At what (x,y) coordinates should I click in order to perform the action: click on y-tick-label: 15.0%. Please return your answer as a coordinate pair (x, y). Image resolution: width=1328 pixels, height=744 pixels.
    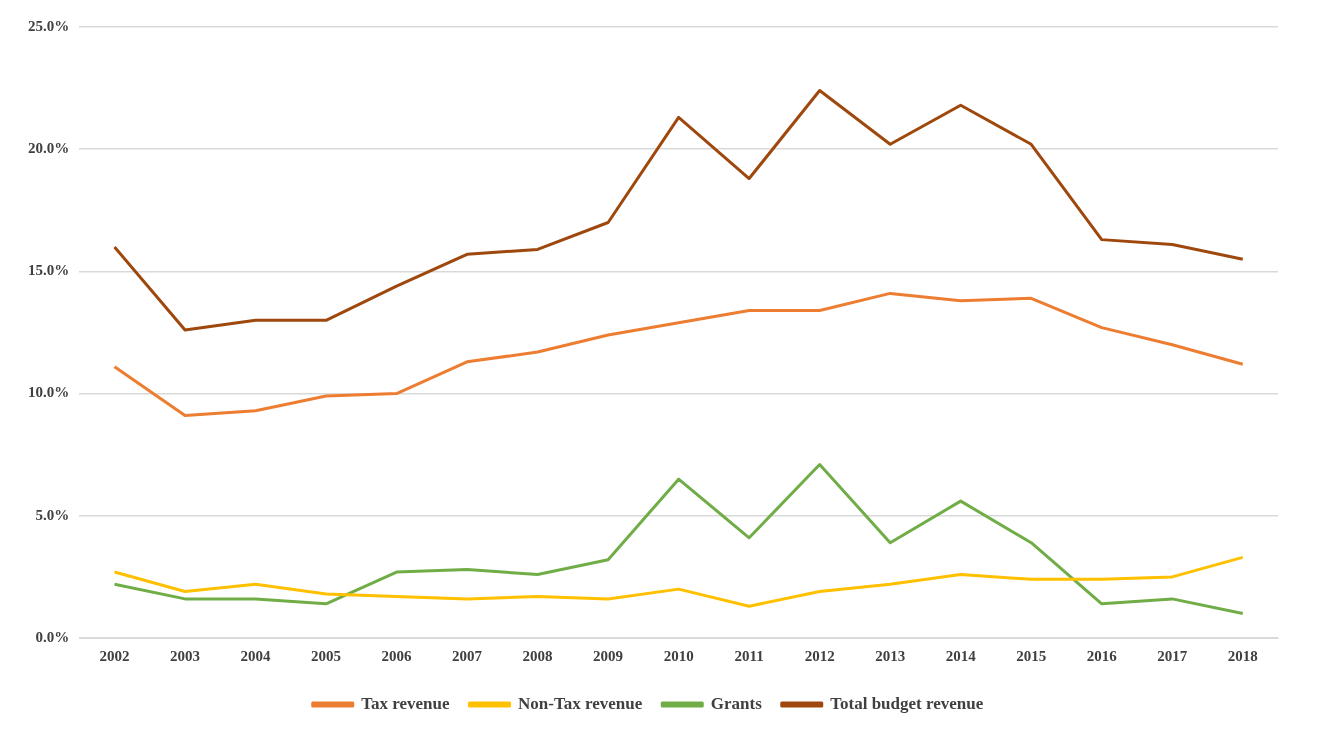
    Looking at the image, I should click on (49, 270).